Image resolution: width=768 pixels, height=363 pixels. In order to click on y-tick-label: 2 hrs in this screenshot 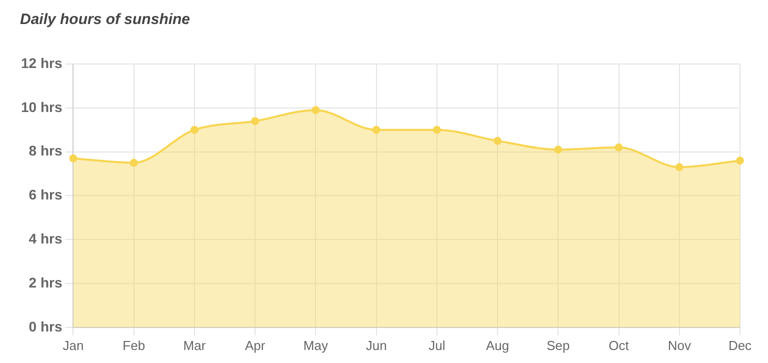, I will do `click(45, 282)`.